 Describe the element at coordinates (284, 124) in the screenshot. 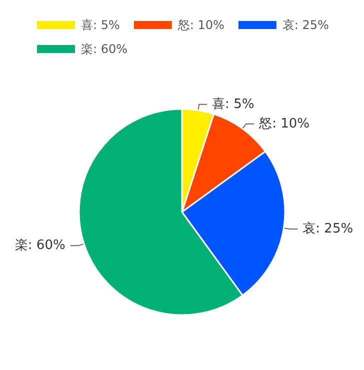

I see `slice-label: 怒: 10%` at that location.